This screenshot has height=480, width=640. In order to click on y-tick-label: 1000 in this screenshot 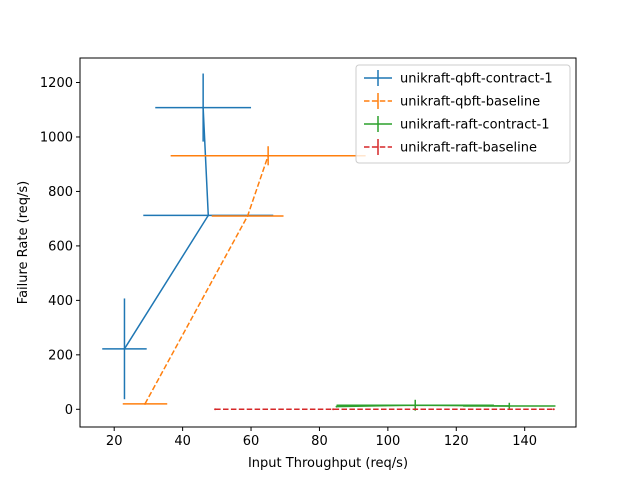, I will do `click(56, 137)`.